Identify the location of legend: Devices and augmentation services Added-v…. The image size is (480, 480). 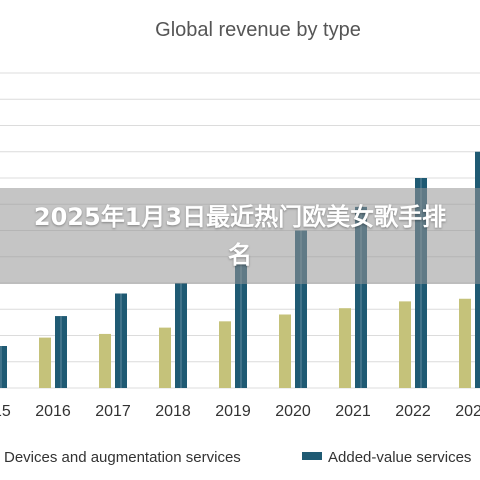
(237, 457).